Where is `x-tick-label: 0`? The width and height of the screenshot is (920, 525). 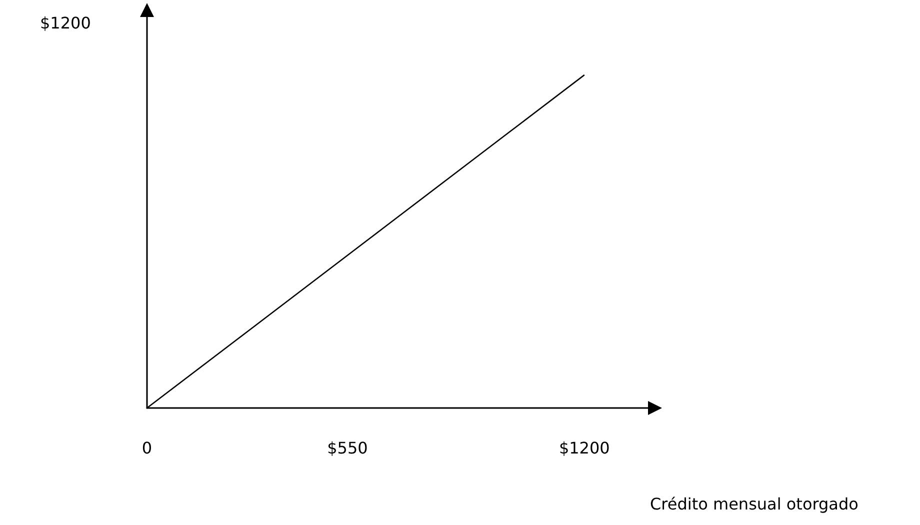 x-tick-label: 0 is located at coordinates (147, 448).